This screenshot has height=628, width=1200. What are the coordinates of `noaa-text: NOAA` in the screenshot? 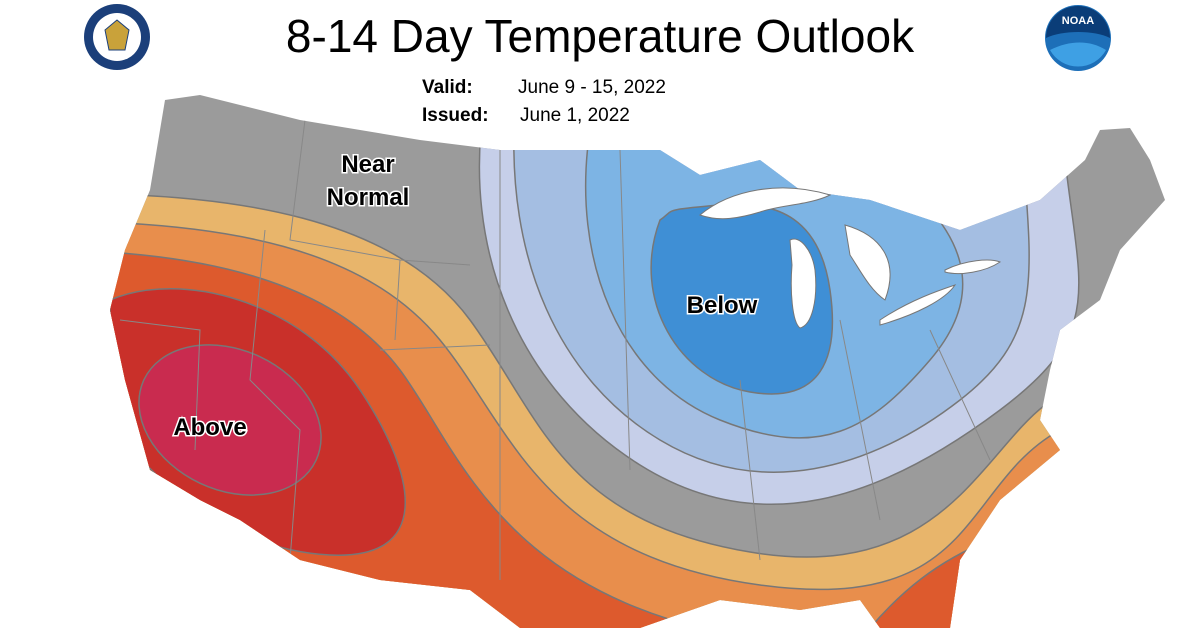 It's located at (1078, 21).